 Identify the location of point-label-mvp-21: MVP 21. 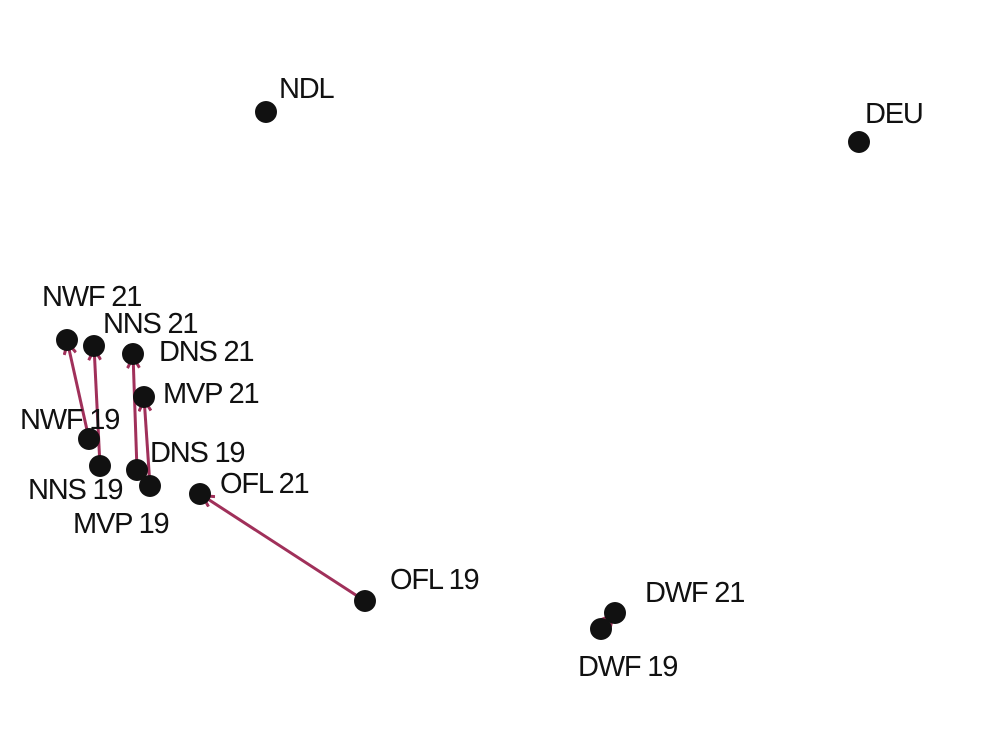
(211, 394).